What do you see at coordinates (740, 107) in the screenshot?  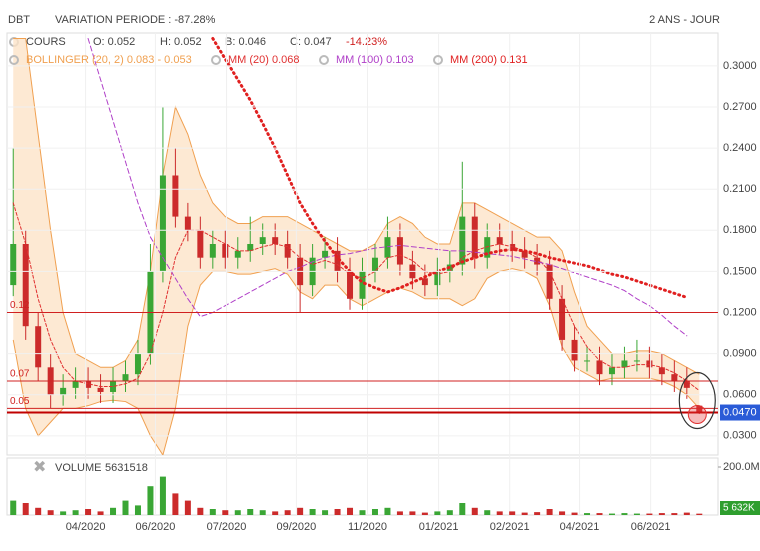 I see `y-tick-label: 0.2700` at bounding box center [740, 107].